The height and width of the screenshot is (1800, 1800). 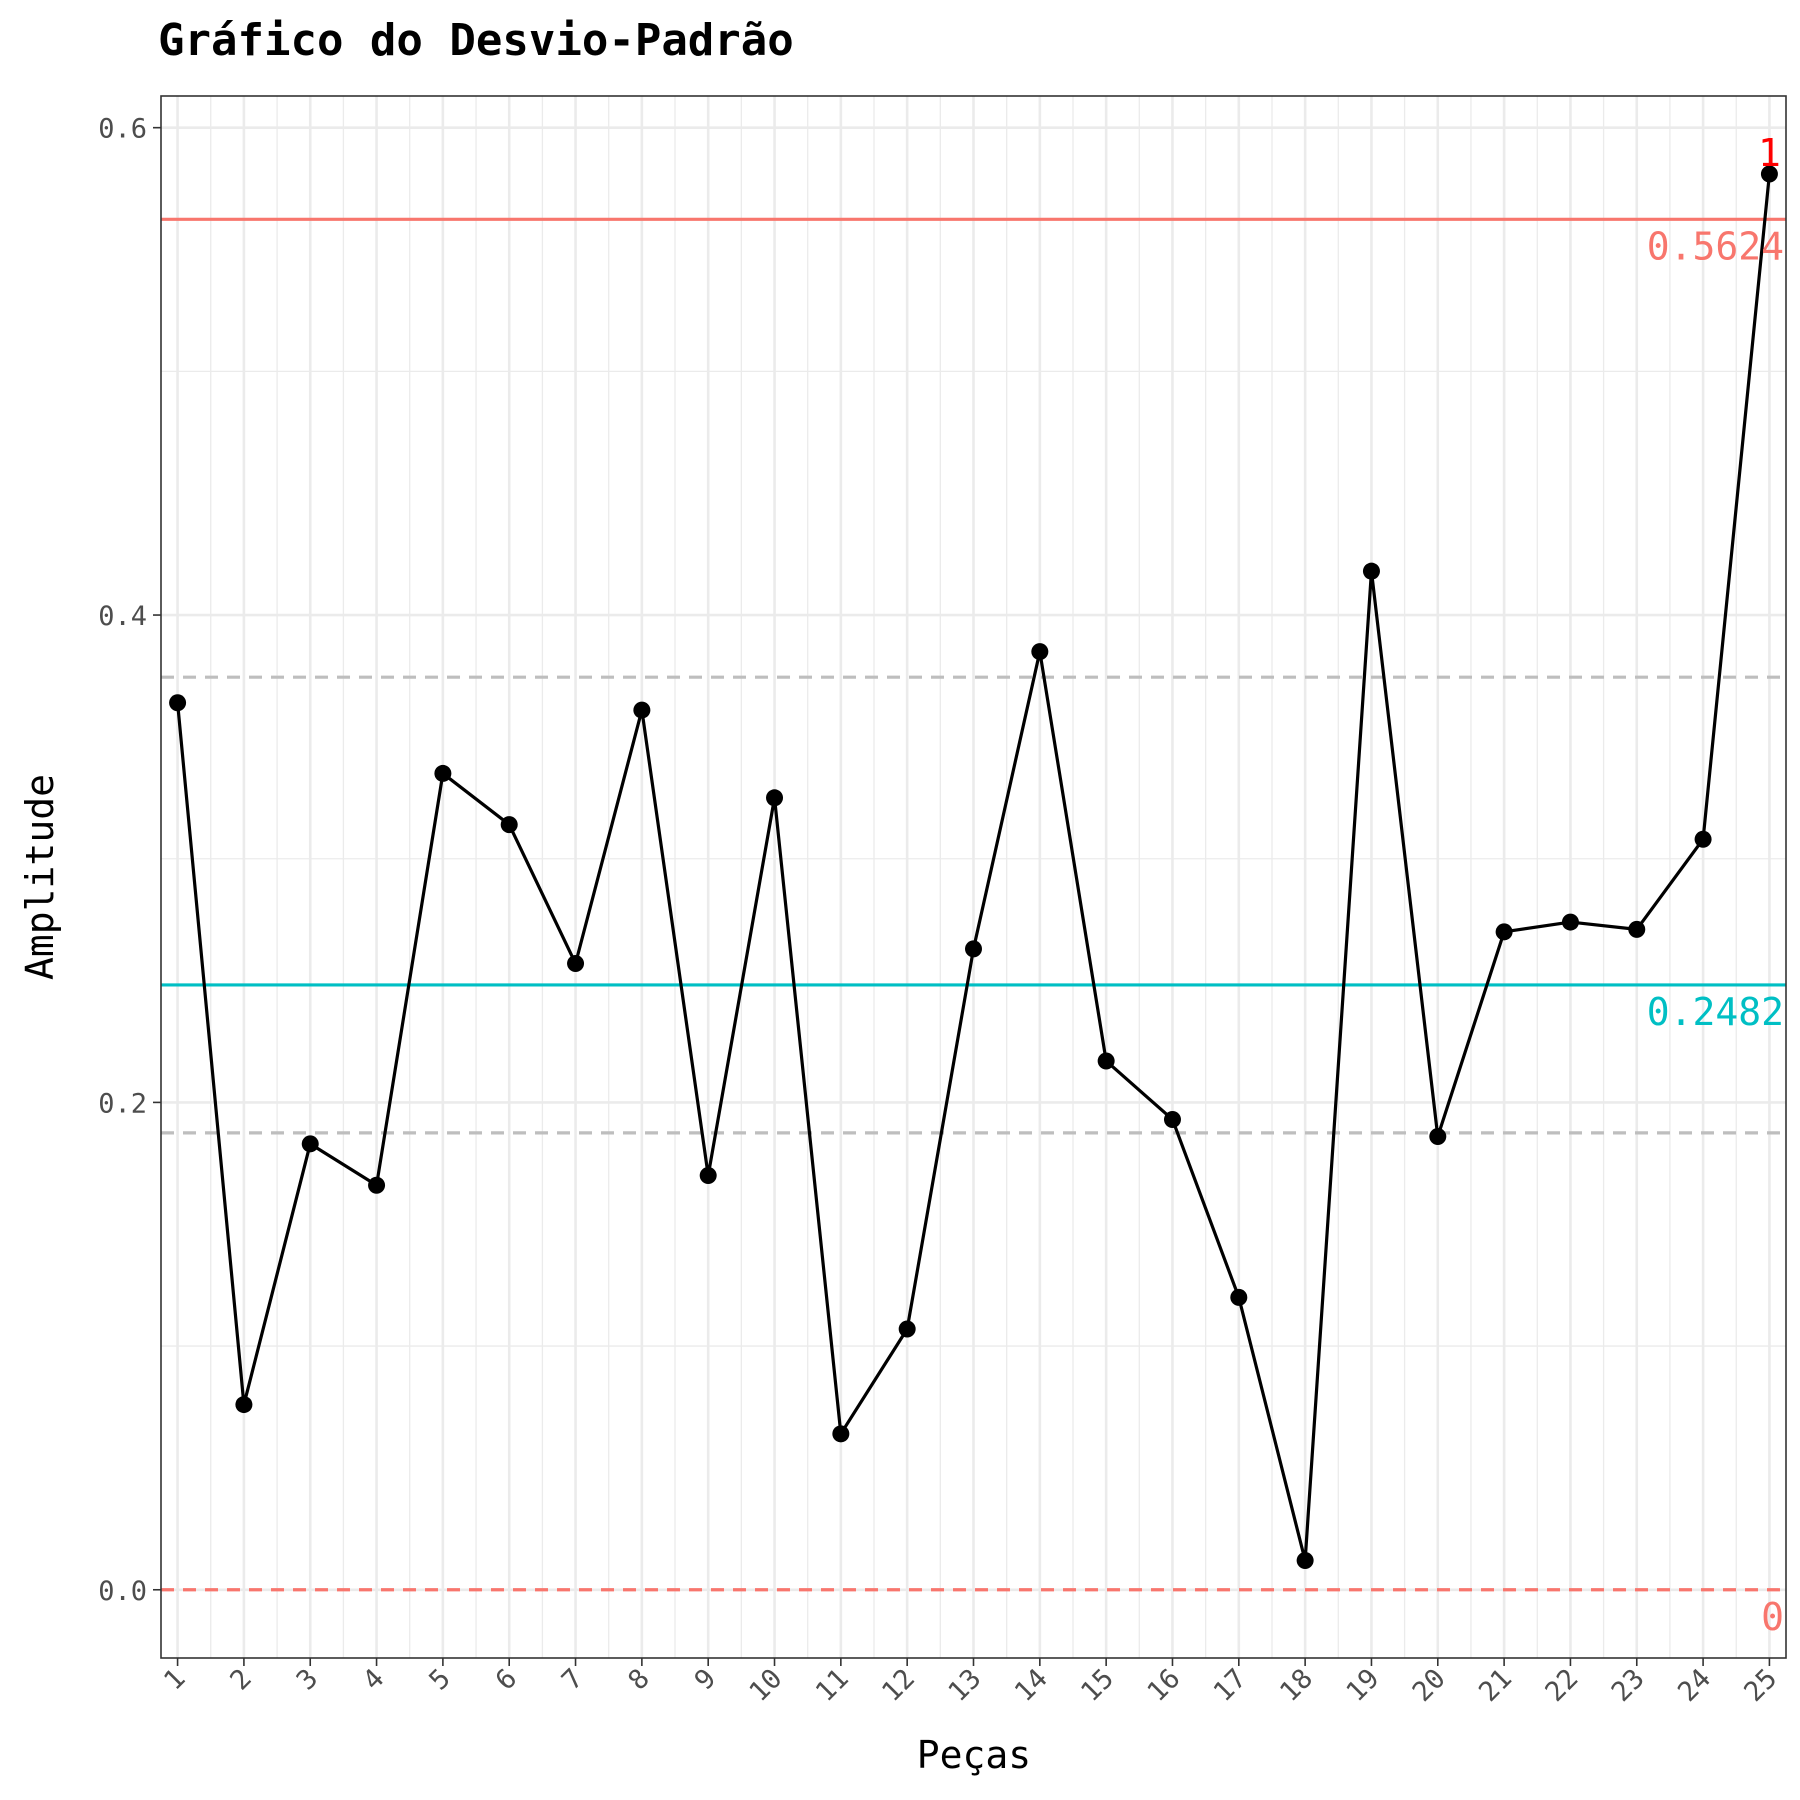 I want to click on x-tick-label: 25, so click(x=1760, y=1685).